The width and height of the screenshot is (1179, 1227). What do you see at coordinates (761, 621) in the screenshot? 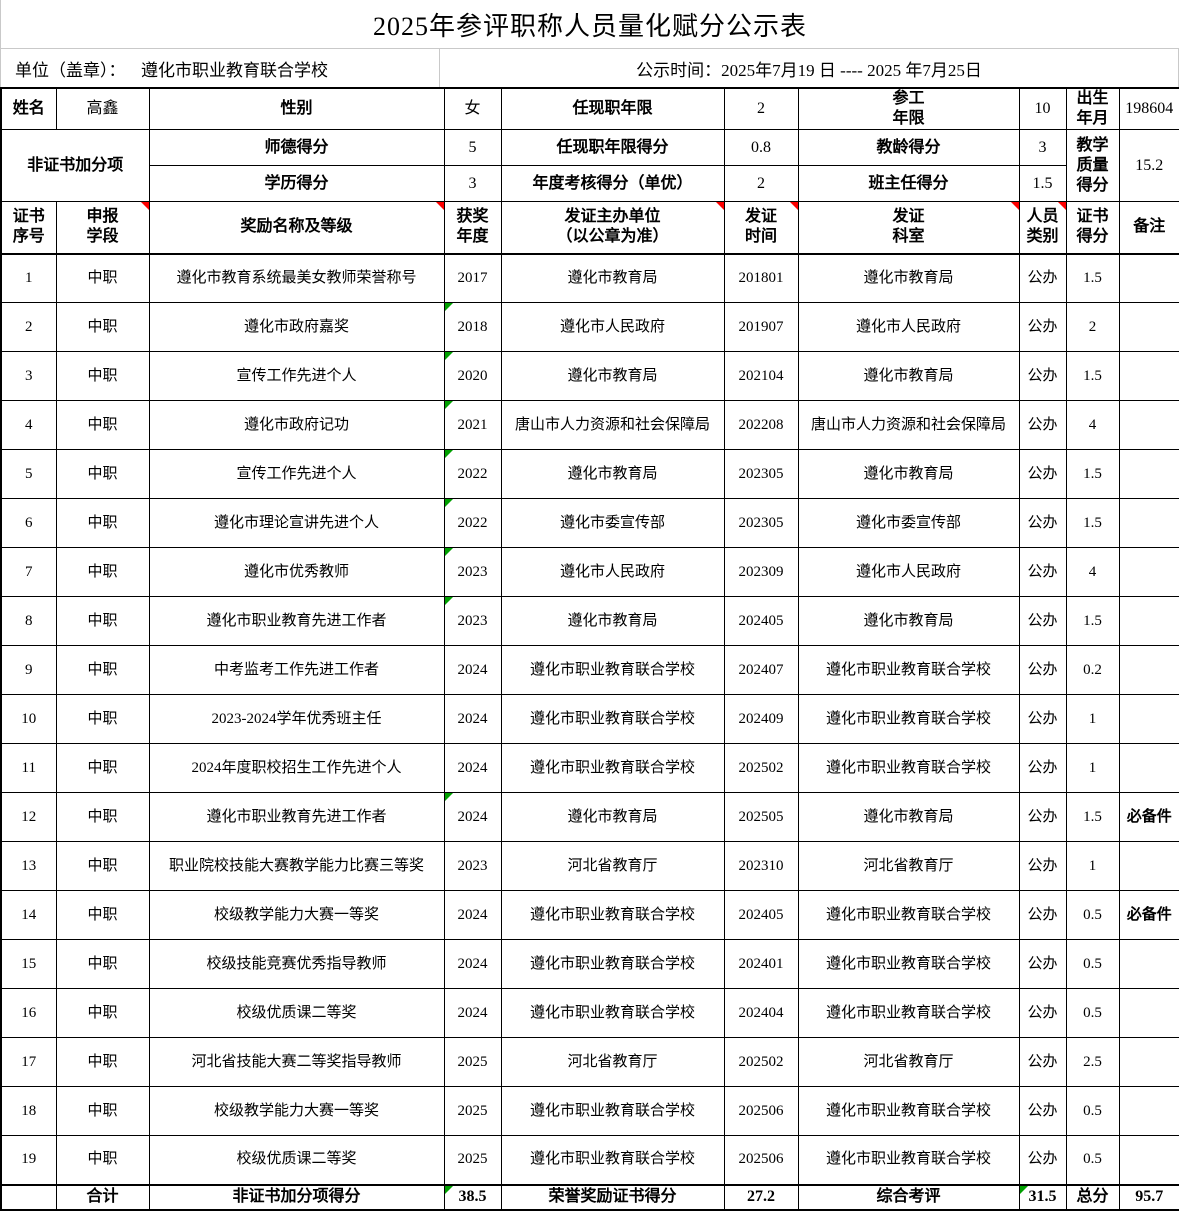
I see `cell-time: 202405` at bounding box center [761, 621].